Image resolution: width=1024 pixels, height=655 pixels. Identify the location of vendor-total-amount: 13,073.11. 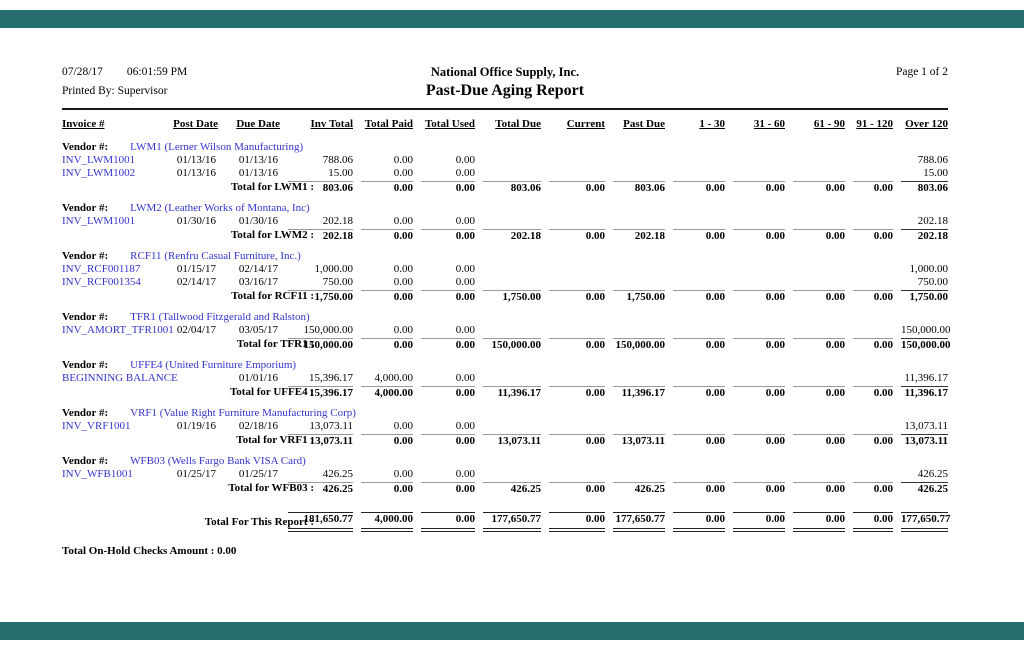
(316, 440).